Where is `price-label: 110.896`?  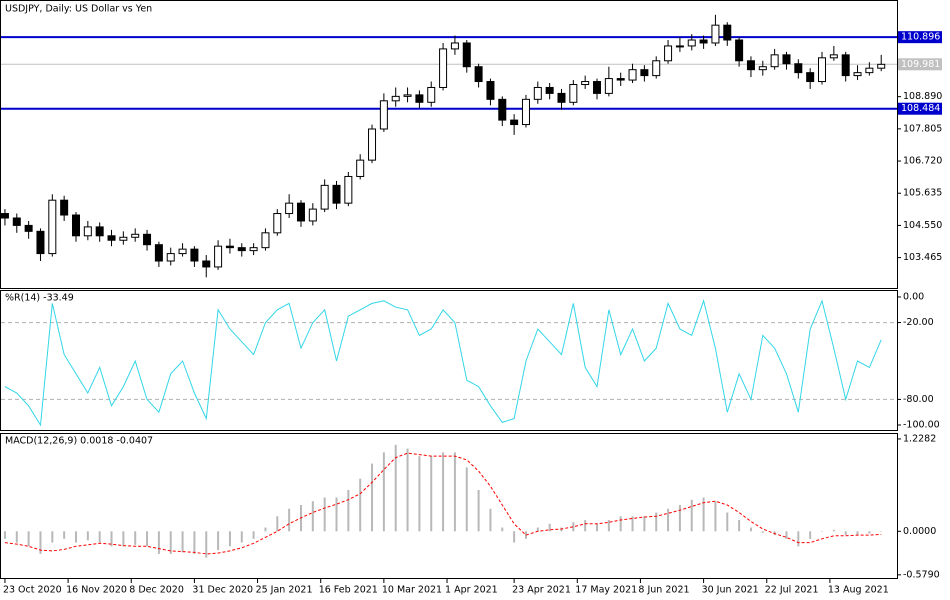 price-label: 110.896 is located at coordinates (920, 37).